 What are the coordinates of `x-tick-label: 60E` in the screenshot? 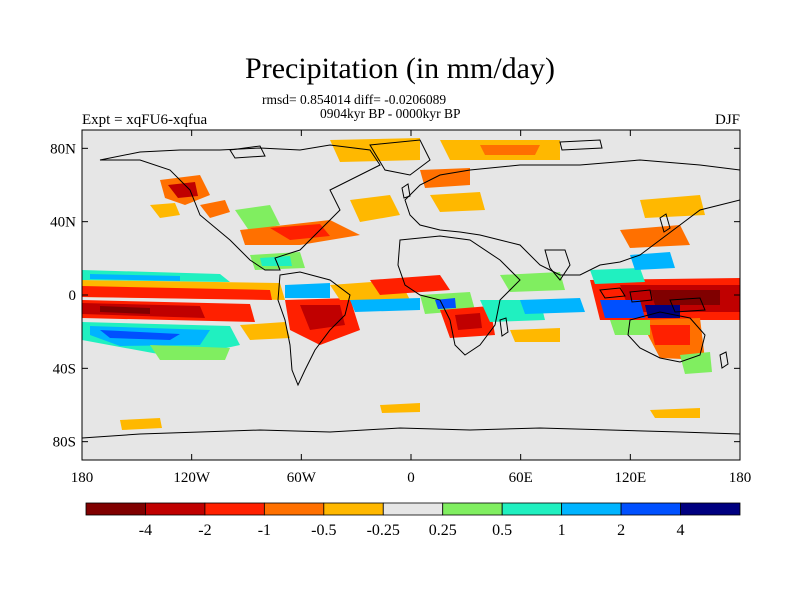 It's located at (521, 478).